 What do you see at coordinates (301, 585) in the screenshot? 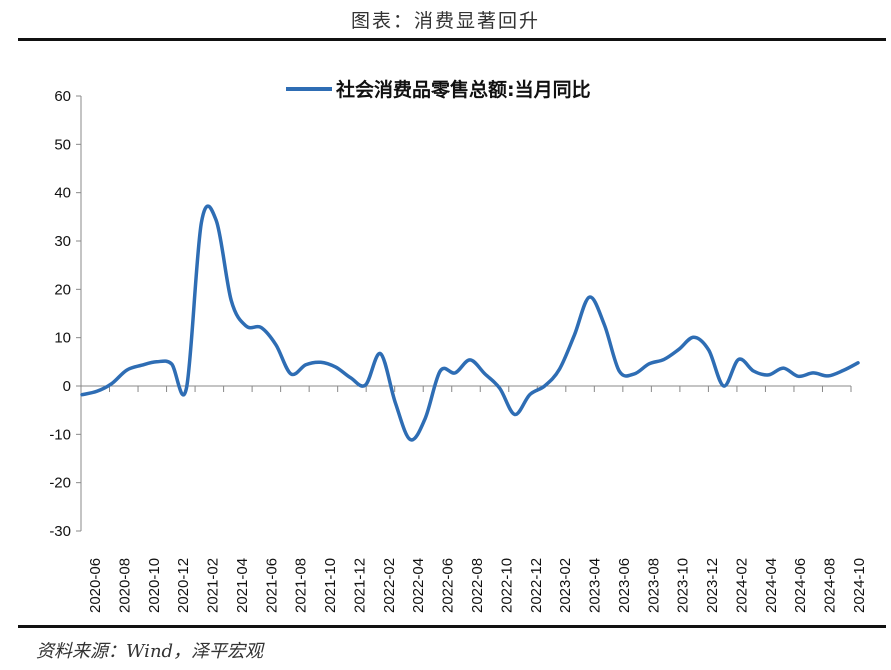
I see `x-tick-label: 2021-08` at bounding box center [301, 585].